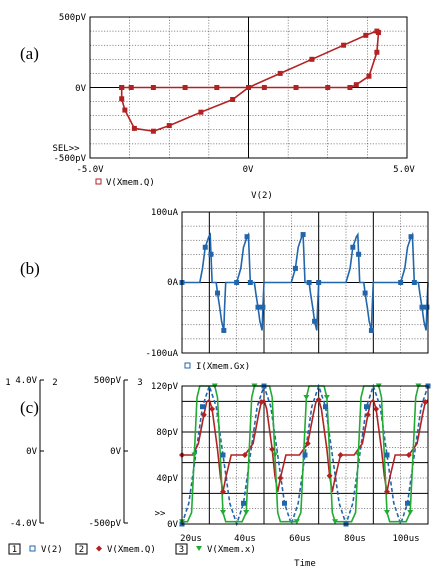 The image size is (436, 575). I want to click on chart-b-ytick-top: 100uA, so click(165, 213).